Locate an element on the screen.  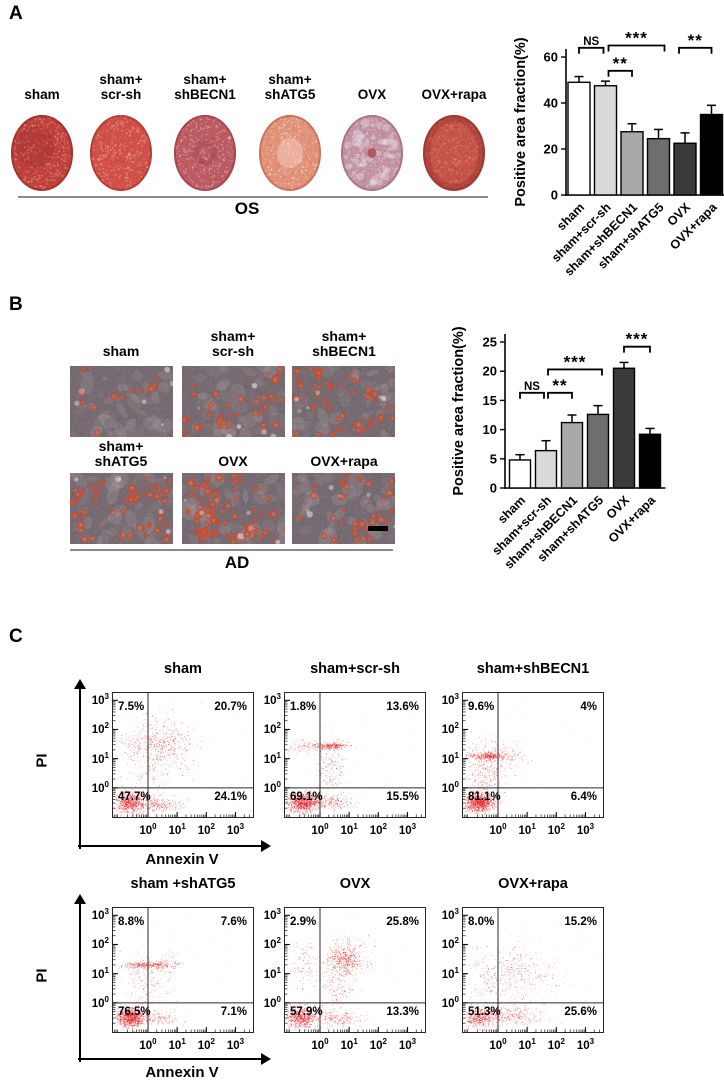
quadrant-ur-value: 4% is located at coordinates (588, 707).